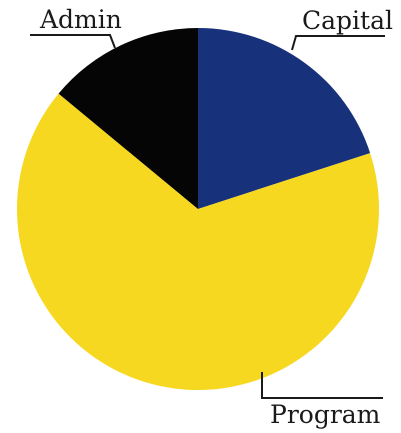 This screenshot has width=401, height=433. Describe the element at coordinates (325, 414) in the screenshot. I see `program-label: Program` at that location.